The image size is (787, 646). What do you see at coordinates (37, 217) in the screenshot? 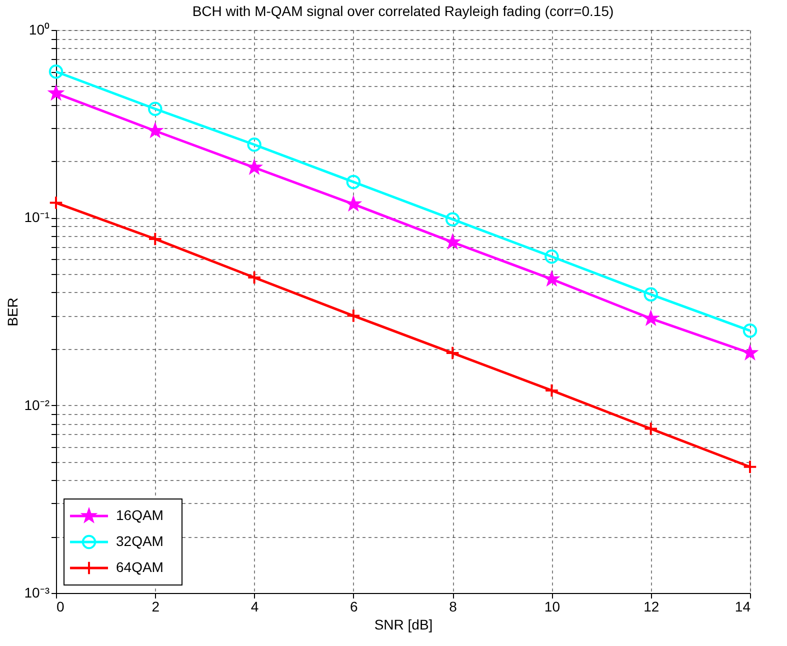
I see `y-tick-label: 10⁻¹` at bounding box center [37, 217].